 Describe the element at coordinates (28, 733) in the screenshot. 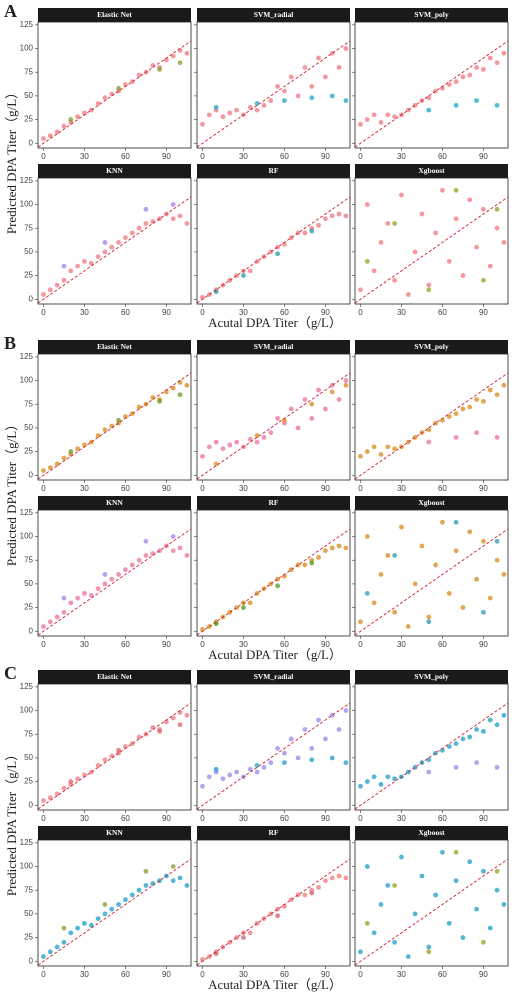

I see `y-tick-label: 75` at that location.